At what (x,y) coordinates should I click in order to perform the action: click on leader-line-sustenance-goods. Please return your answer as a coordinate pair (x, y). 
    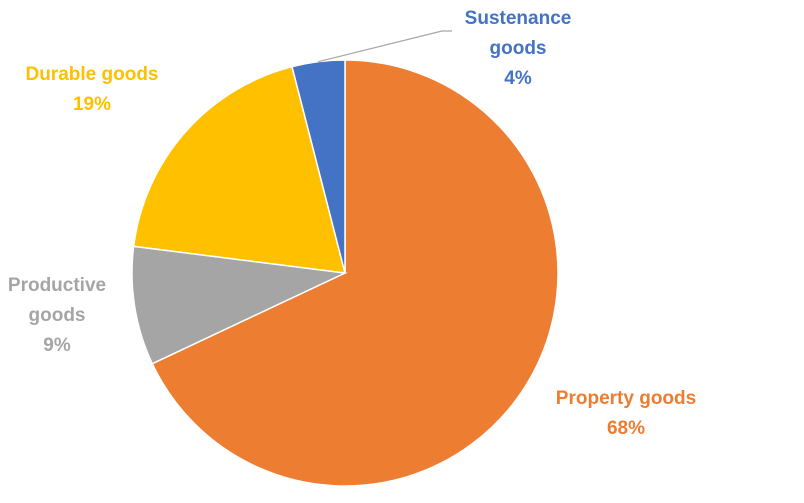
    Looking at the image, I should click on (385, 46).